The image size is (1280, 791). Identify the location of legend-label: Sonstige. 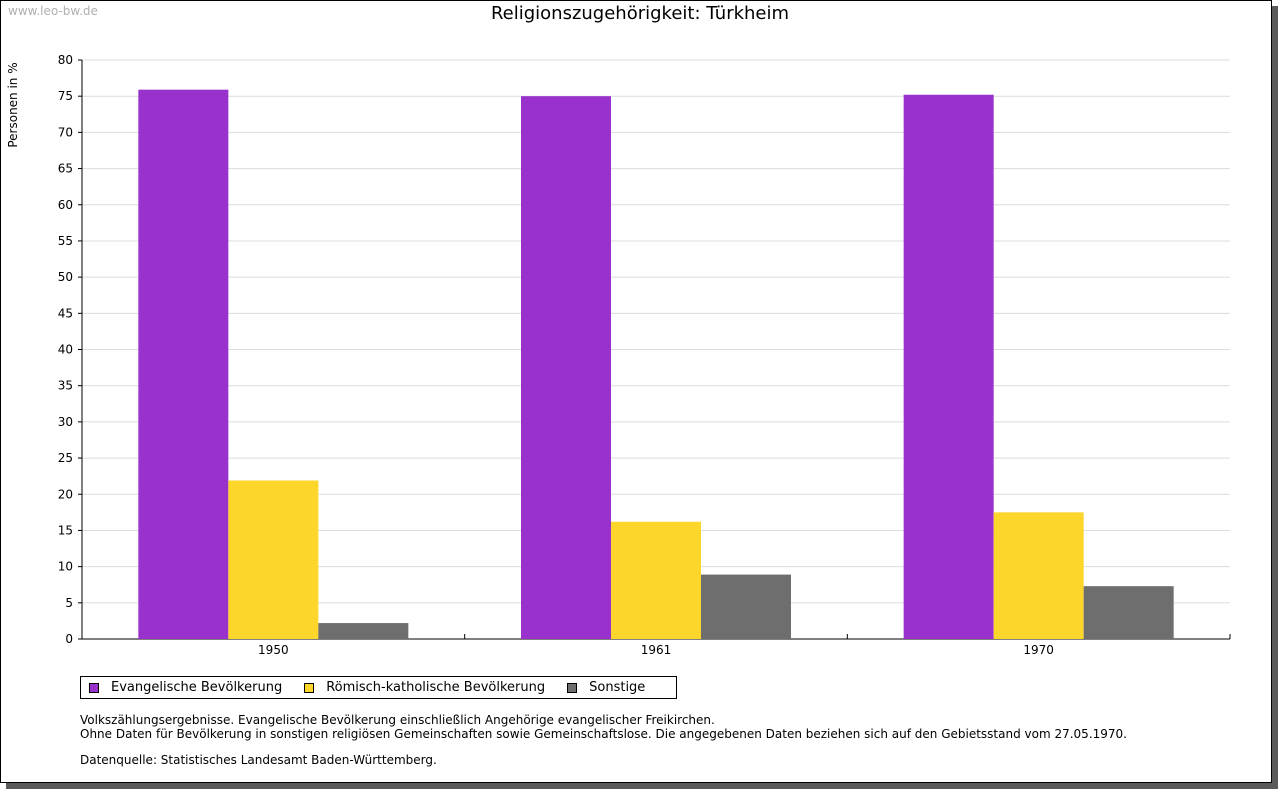
(617, 687).